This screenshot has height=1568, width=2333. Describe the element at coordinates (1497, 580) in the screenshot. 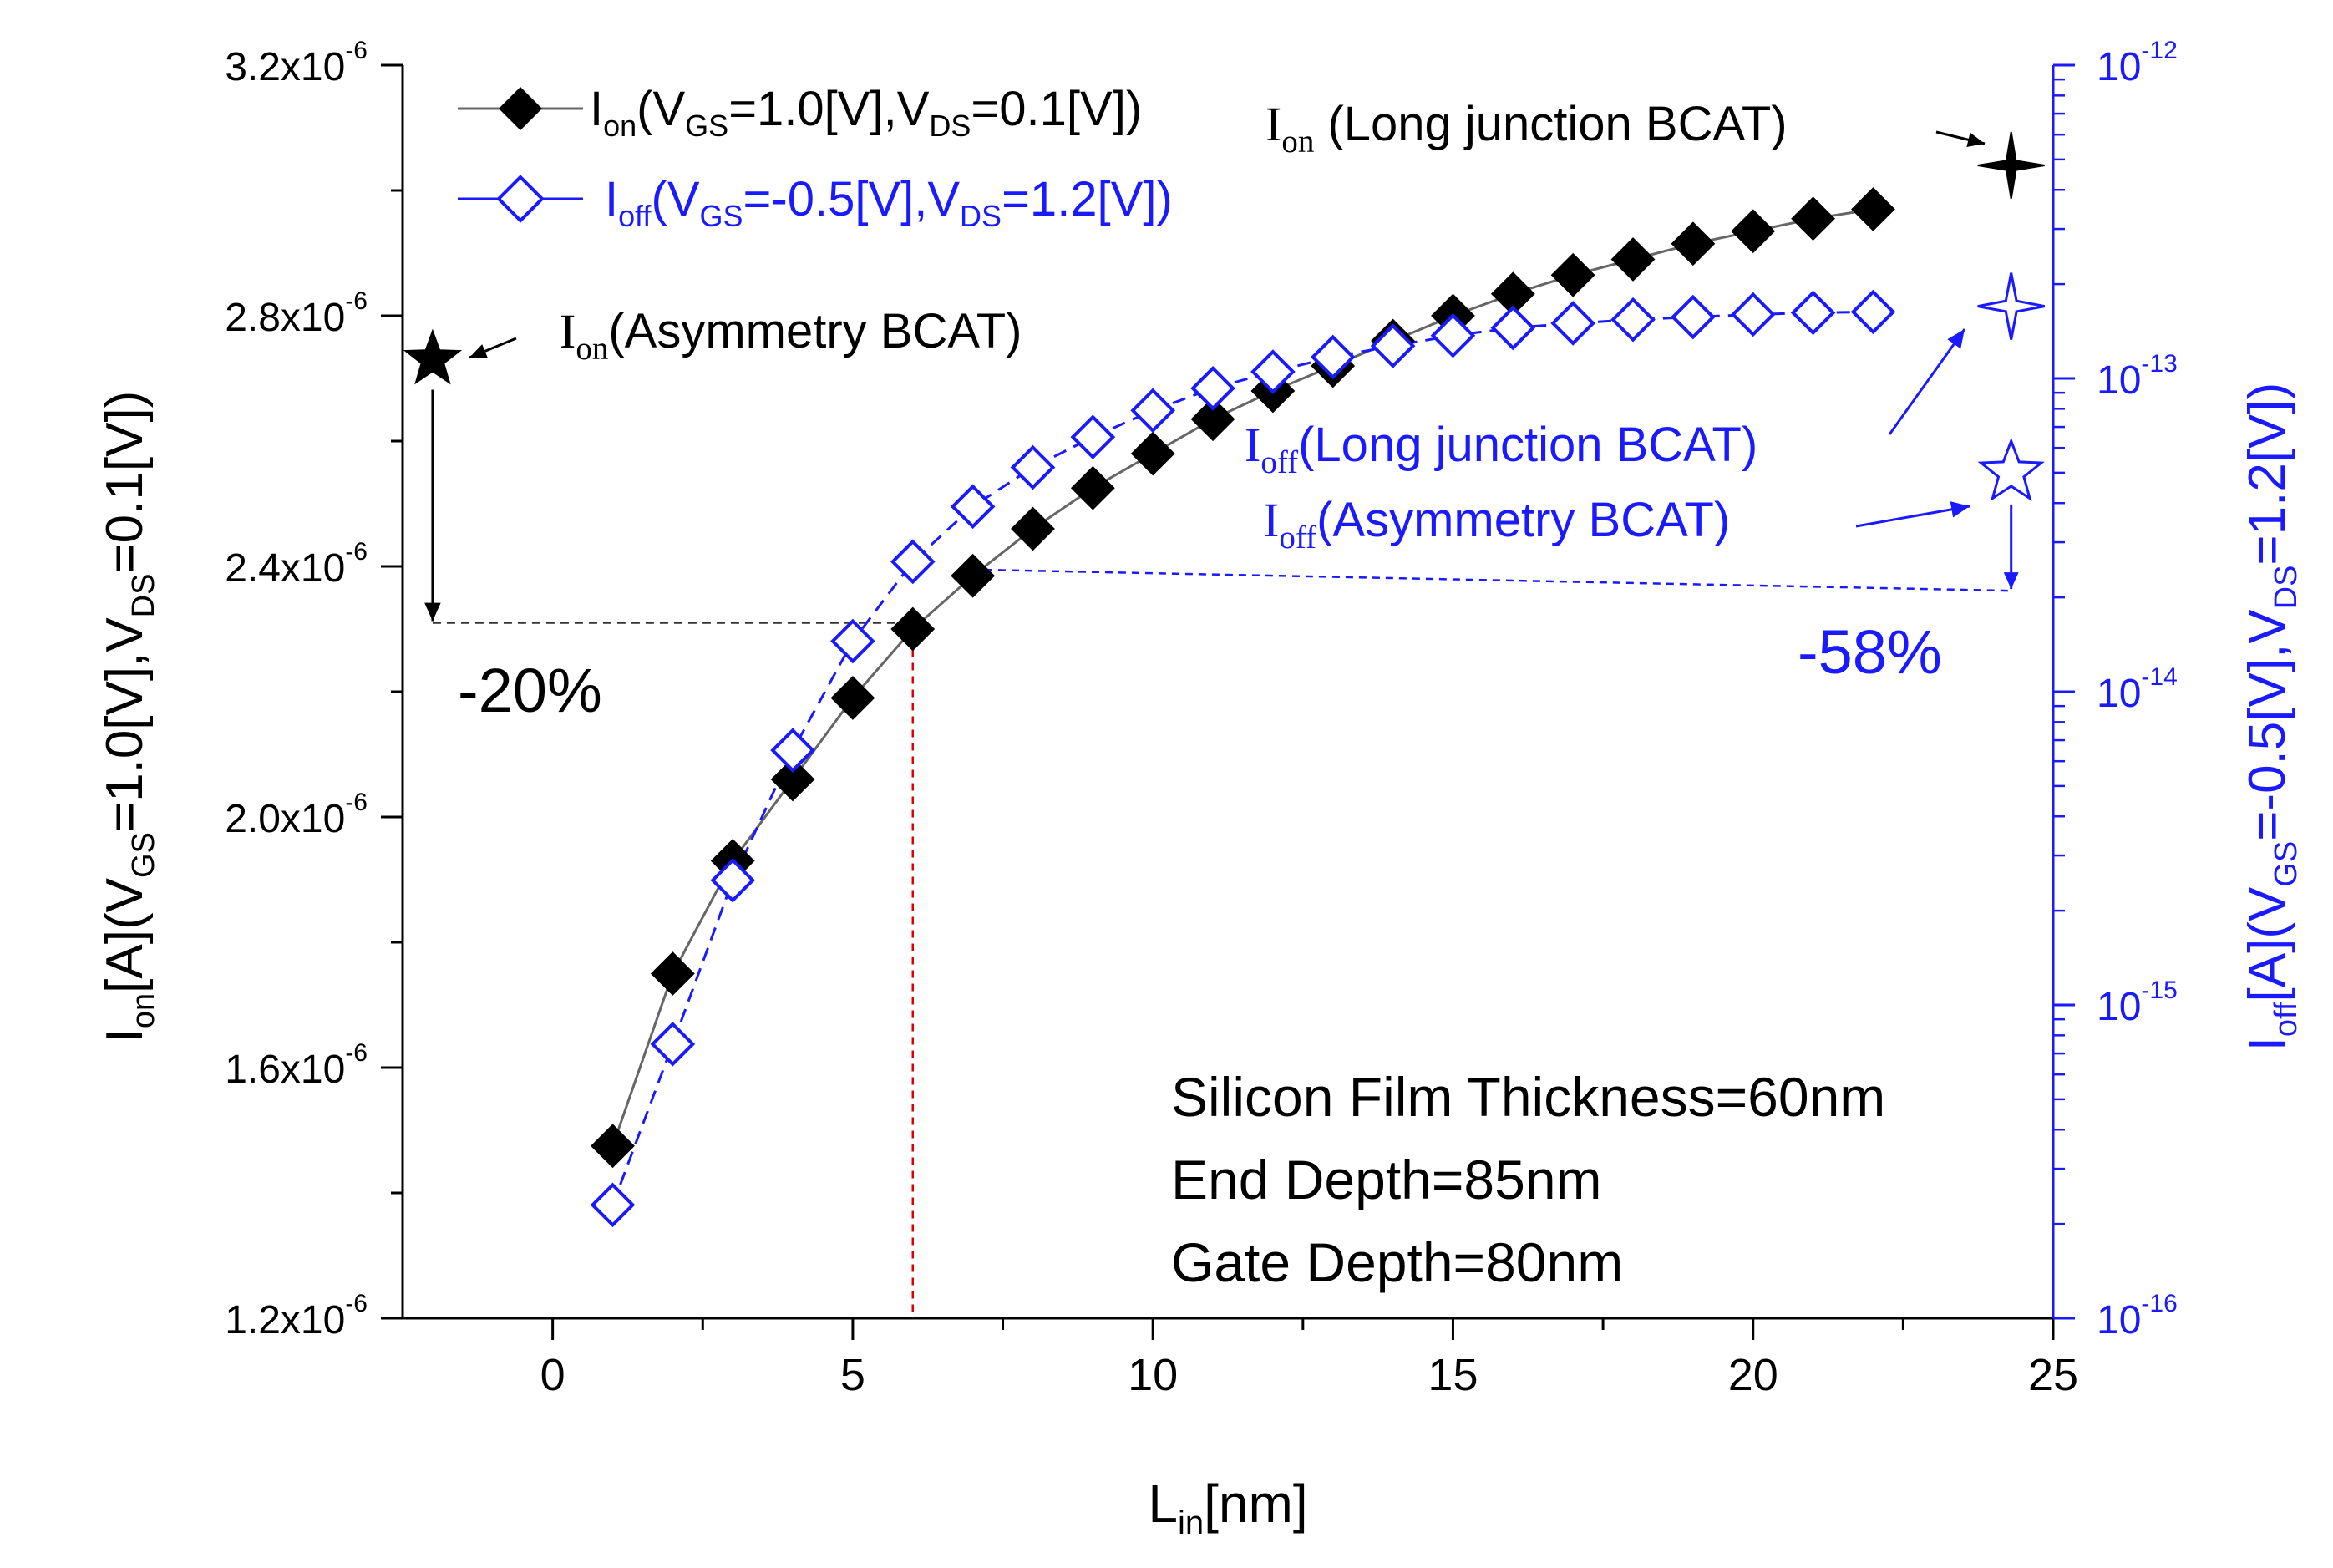

I see `ioff-reduction-guide-line` at that location.